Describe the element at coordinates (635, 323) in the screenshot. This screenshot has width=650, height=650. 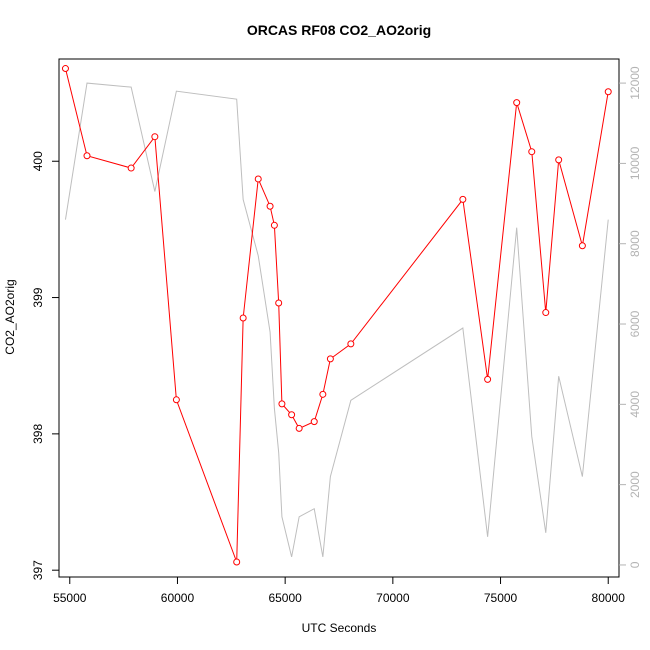
I see `y2-tick-label: 6000` at that location.